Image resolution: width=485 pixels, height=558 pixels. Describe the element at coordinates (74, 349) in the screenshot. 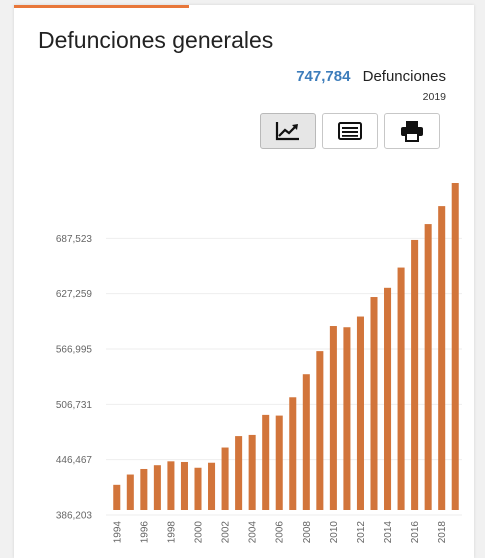

I see `y-tick-label: 566,995` at that location.